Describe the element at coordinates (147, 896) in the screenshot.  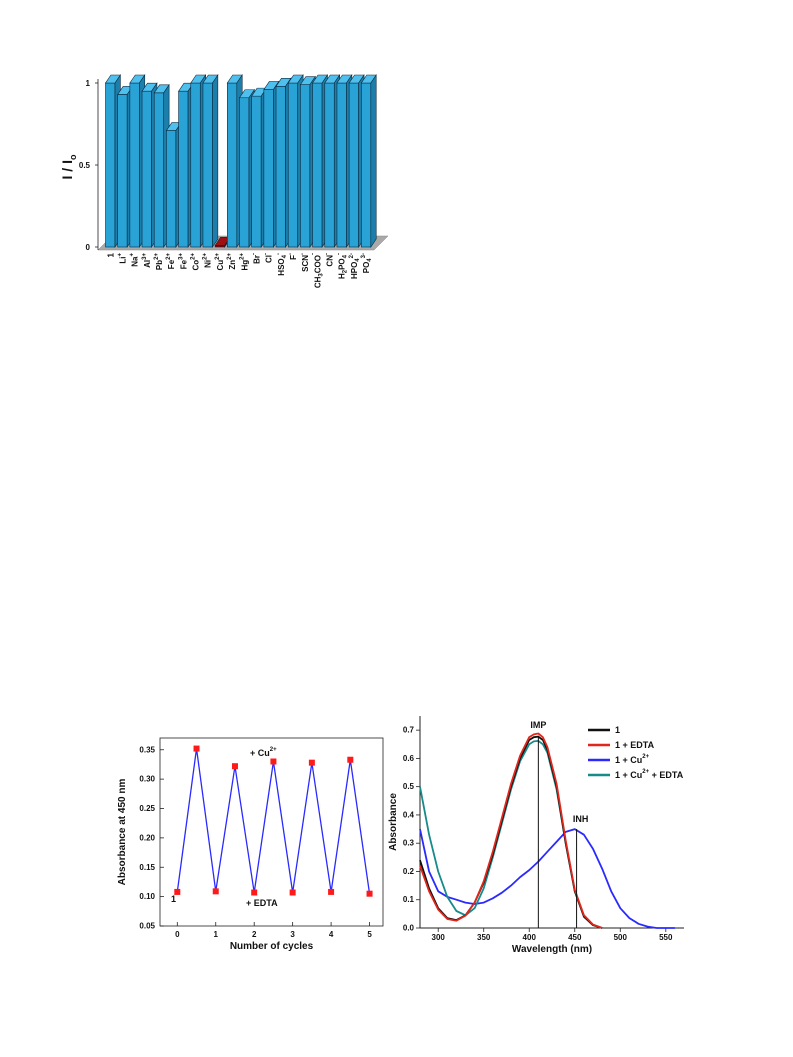
I see `y-tick-label: 0.10` at that location.